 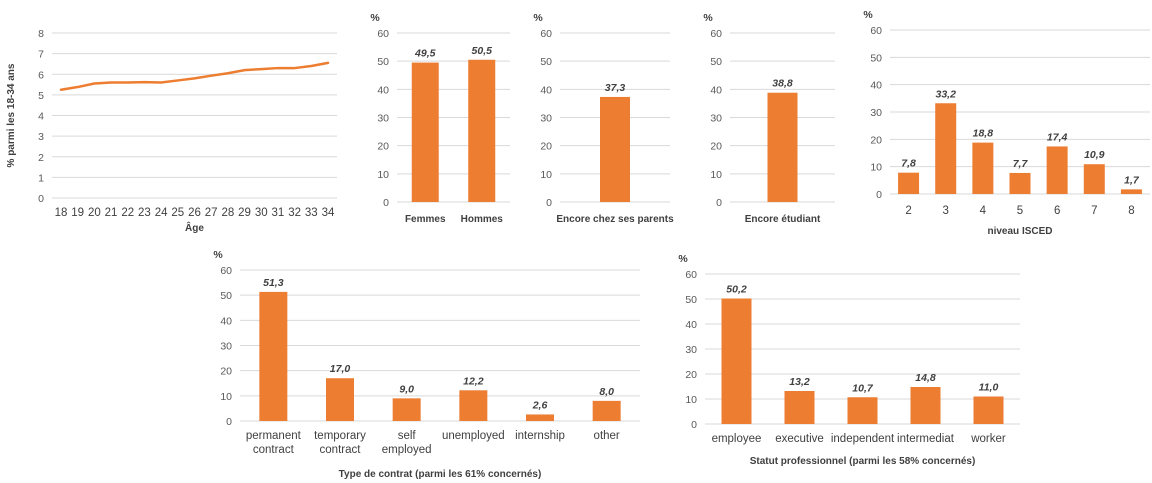 What do you see at coordinates (1057, 211) in the screenshot?
I see `x-tick-label: 6` at bounding box center [1057, 211].